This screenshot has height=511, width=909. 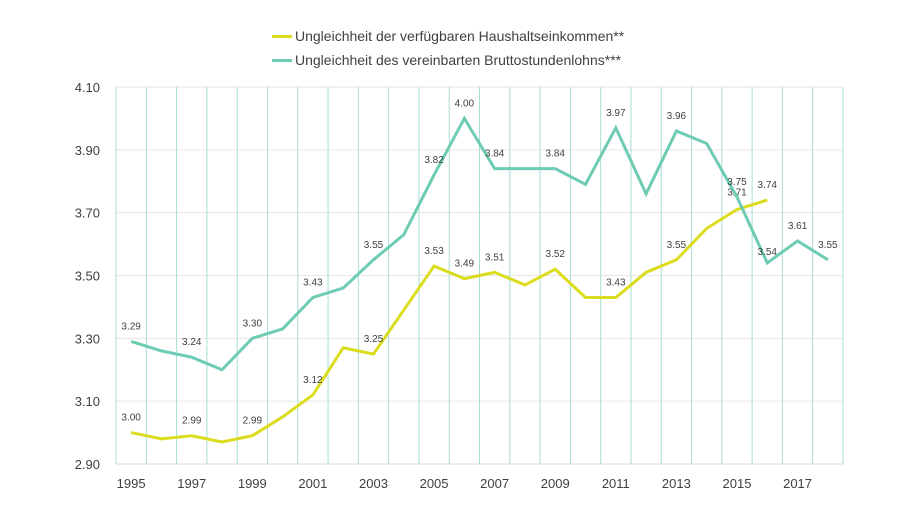 What do you see at coordinates (87, 338) in the screenshot?
I see `y-tick-label: 3.30` at bounding box center [87, 338].